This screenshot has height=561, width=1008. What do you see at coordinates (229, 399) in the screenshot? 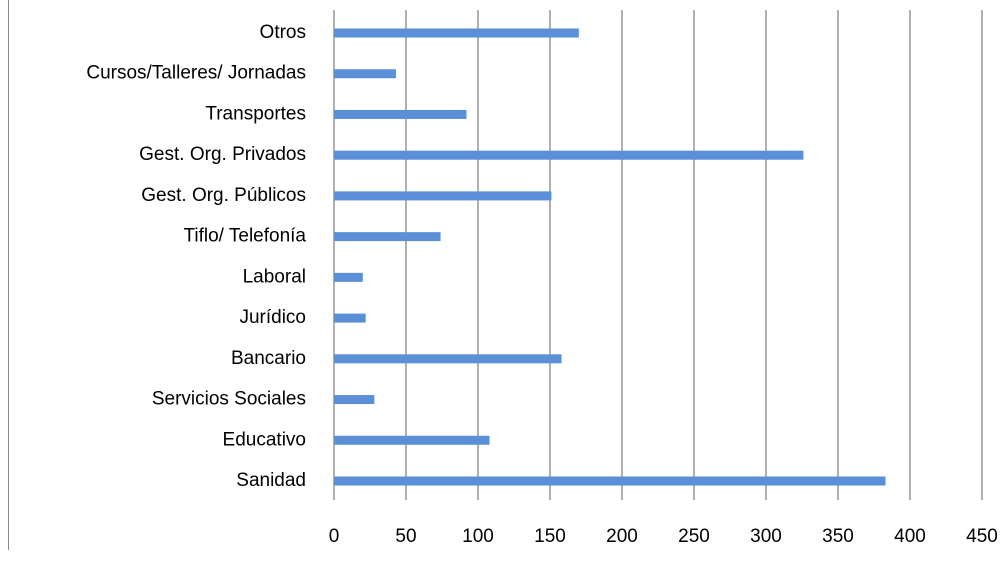
I see `y-tick-label: Servicios Sociales` at bounding box center [229, 399].